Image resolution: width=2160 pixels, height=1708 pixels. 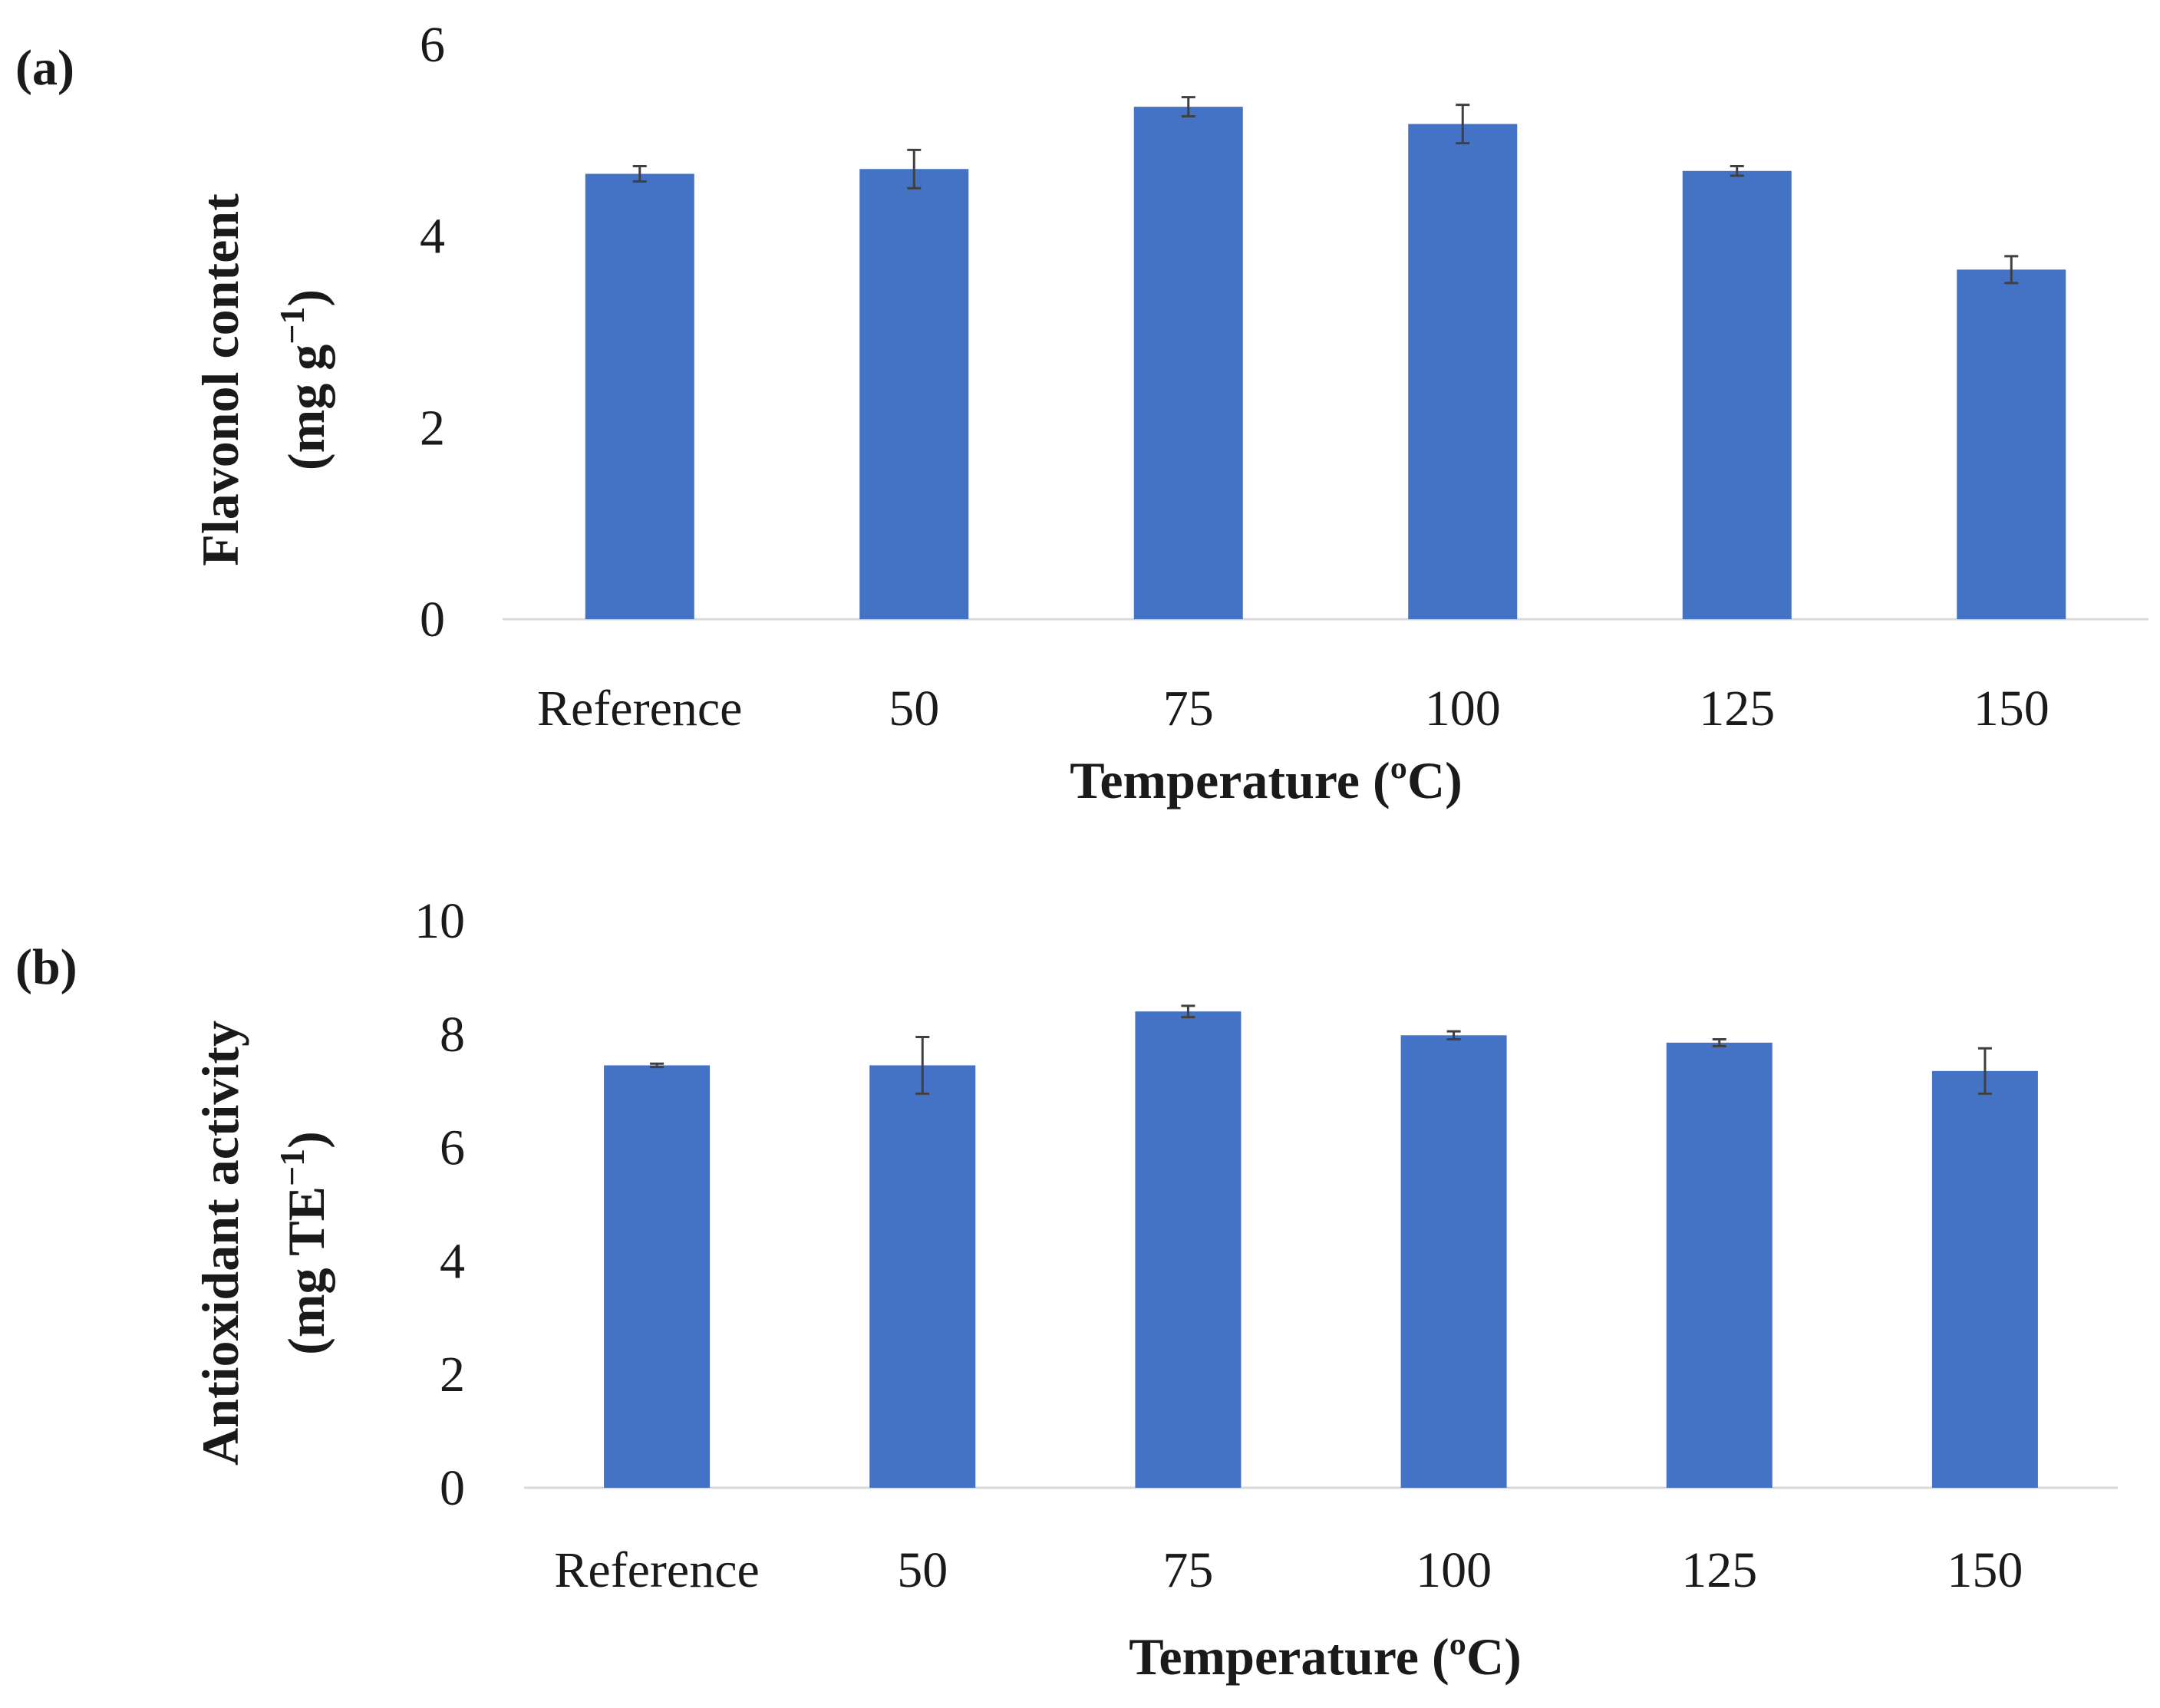 What do you see at coordinates (303, 1243) in the screenshot?
I see `y-axis-title-line2: (mg TE−1)` at bounding box center [303, 1243].